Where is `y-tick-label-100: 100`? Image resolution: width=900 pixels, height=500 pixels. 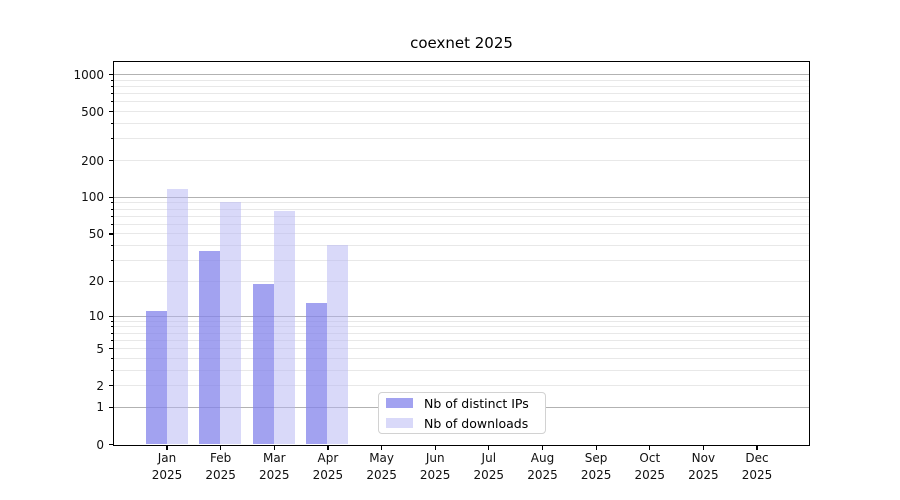
y-tick-label-100: 100 is located at coordinates (92, 197).